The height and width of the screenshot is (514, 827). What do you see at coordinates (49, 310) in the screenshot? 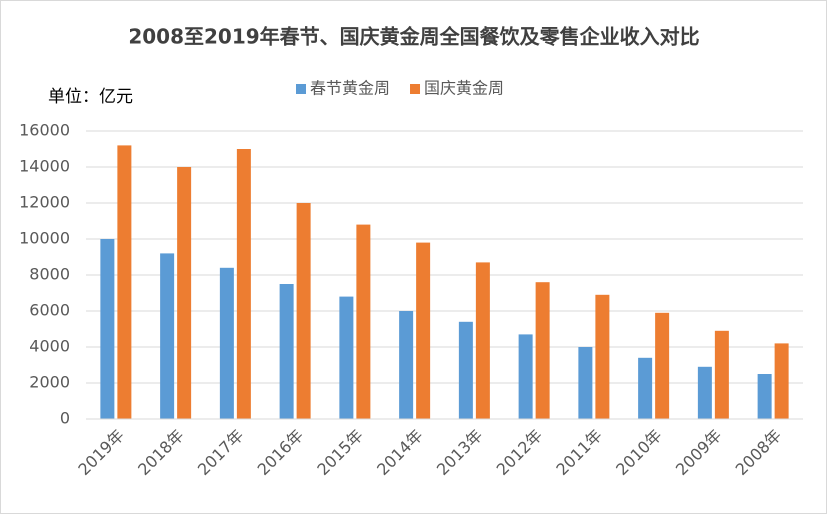
I see `y-tick-label: 6000` at bounding box center [49, 310].